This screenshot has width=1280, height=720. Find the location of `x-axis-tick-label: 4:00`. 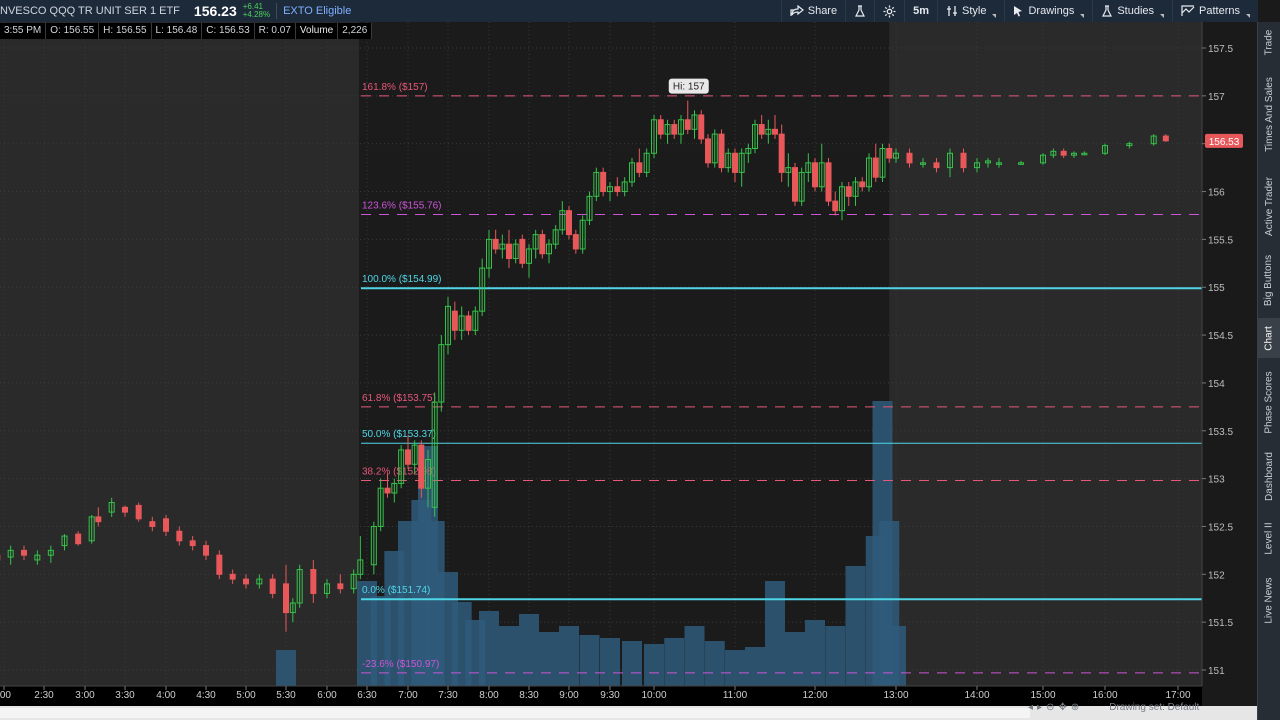

x-axis-tick-label: 4:00 is located at coordinates (166, 695).